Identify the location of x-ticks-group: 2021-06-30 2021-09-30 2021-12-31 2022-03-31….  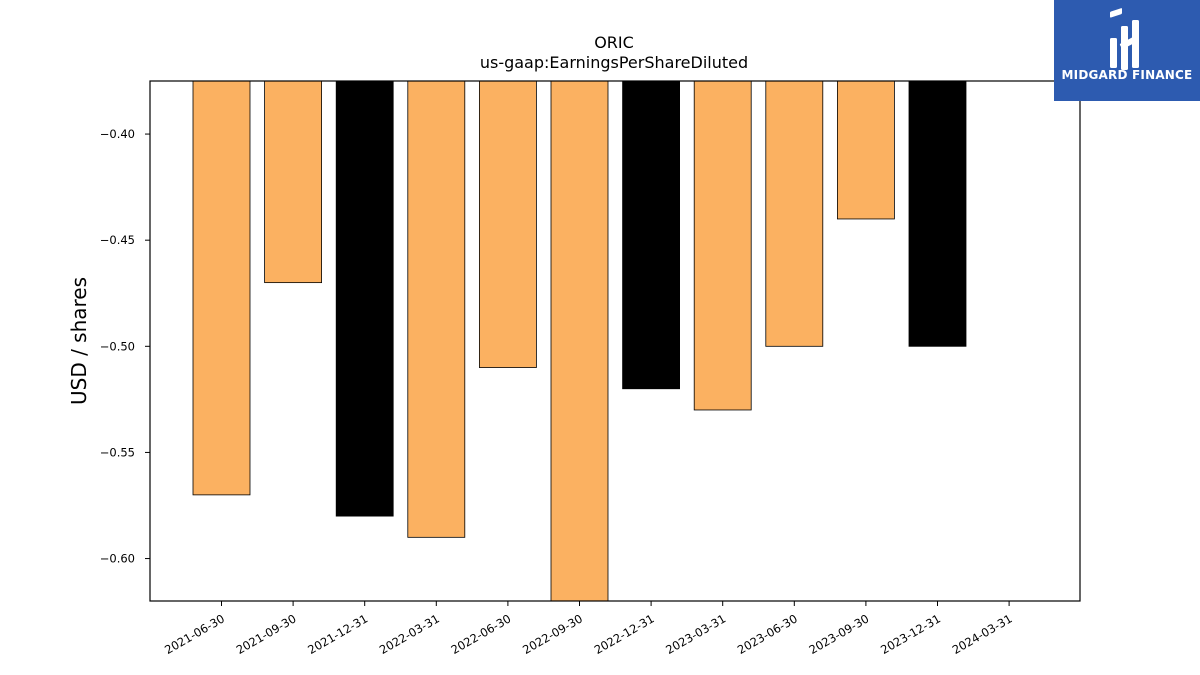
(588, 629).